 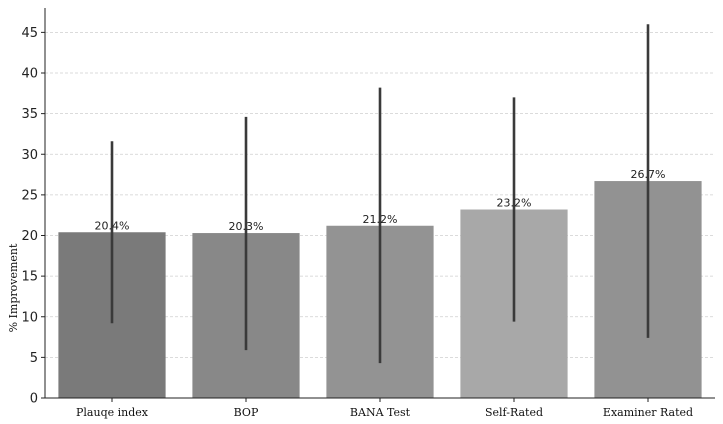 What do you see at coordinates (514, 412) in the screenshot?
I see `x-tick-label-3: Self-Rated` at bounding box center [514, 412].